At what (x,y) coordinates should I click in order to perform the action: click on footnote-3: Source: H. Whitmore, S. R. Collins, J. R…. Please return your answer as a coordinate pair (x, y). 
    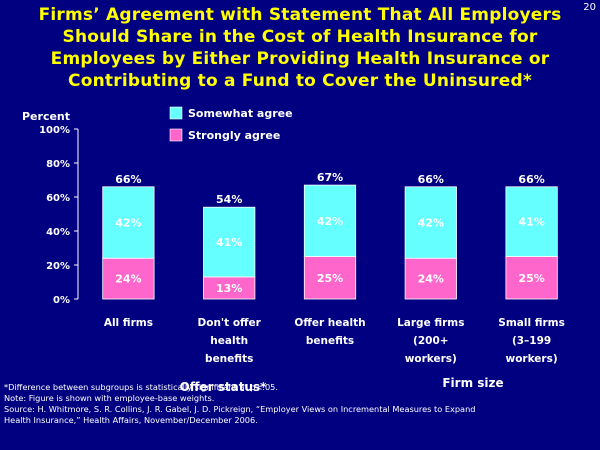
    Looking at the image, I should click on (240, 409).